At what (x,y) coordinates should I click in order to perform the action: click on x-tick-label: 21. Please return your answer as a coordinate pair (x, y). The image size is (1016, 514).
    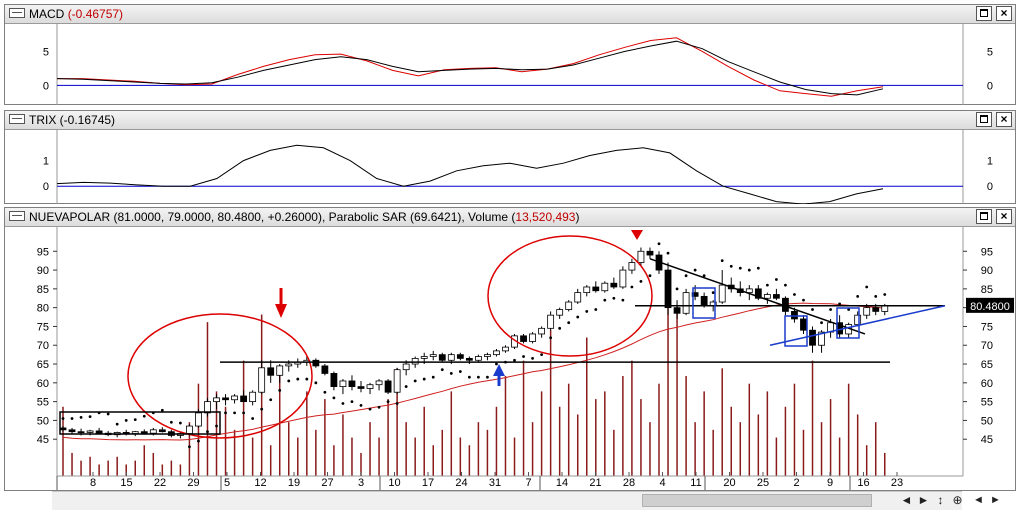
    Looking at the image, I should click on (595, 483).